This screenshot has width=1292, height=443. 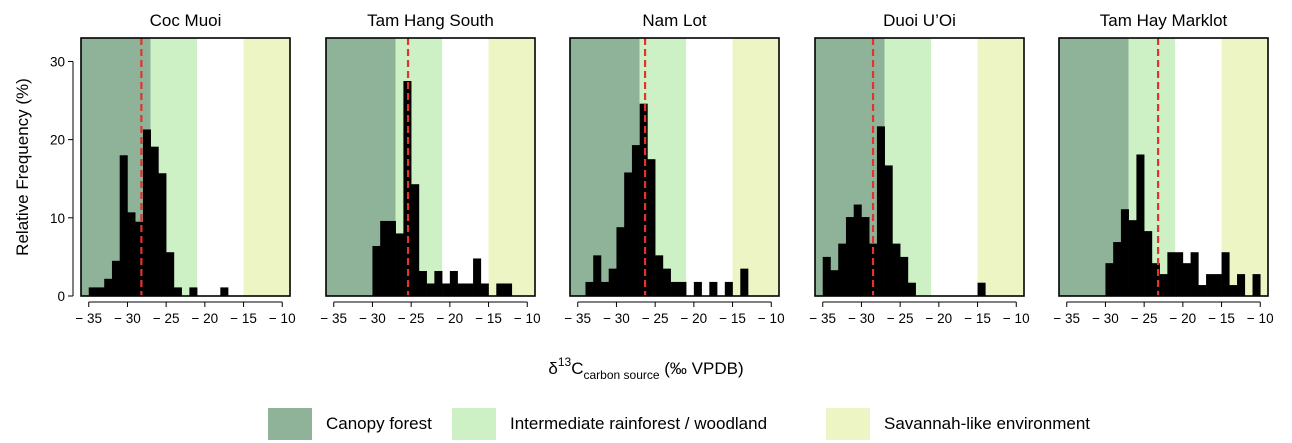 I want to click on panel: Nam Lot − 35 − 30 − 25 − 20 − 15 − 10, so click(x=674, y=168).